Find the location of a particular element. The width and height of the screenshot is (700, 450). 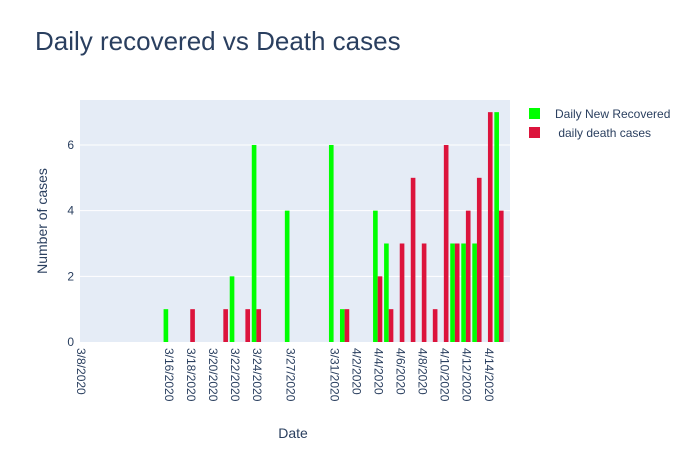

x-tick-label: 3/27/2020 is located at coordinates (290, 375).